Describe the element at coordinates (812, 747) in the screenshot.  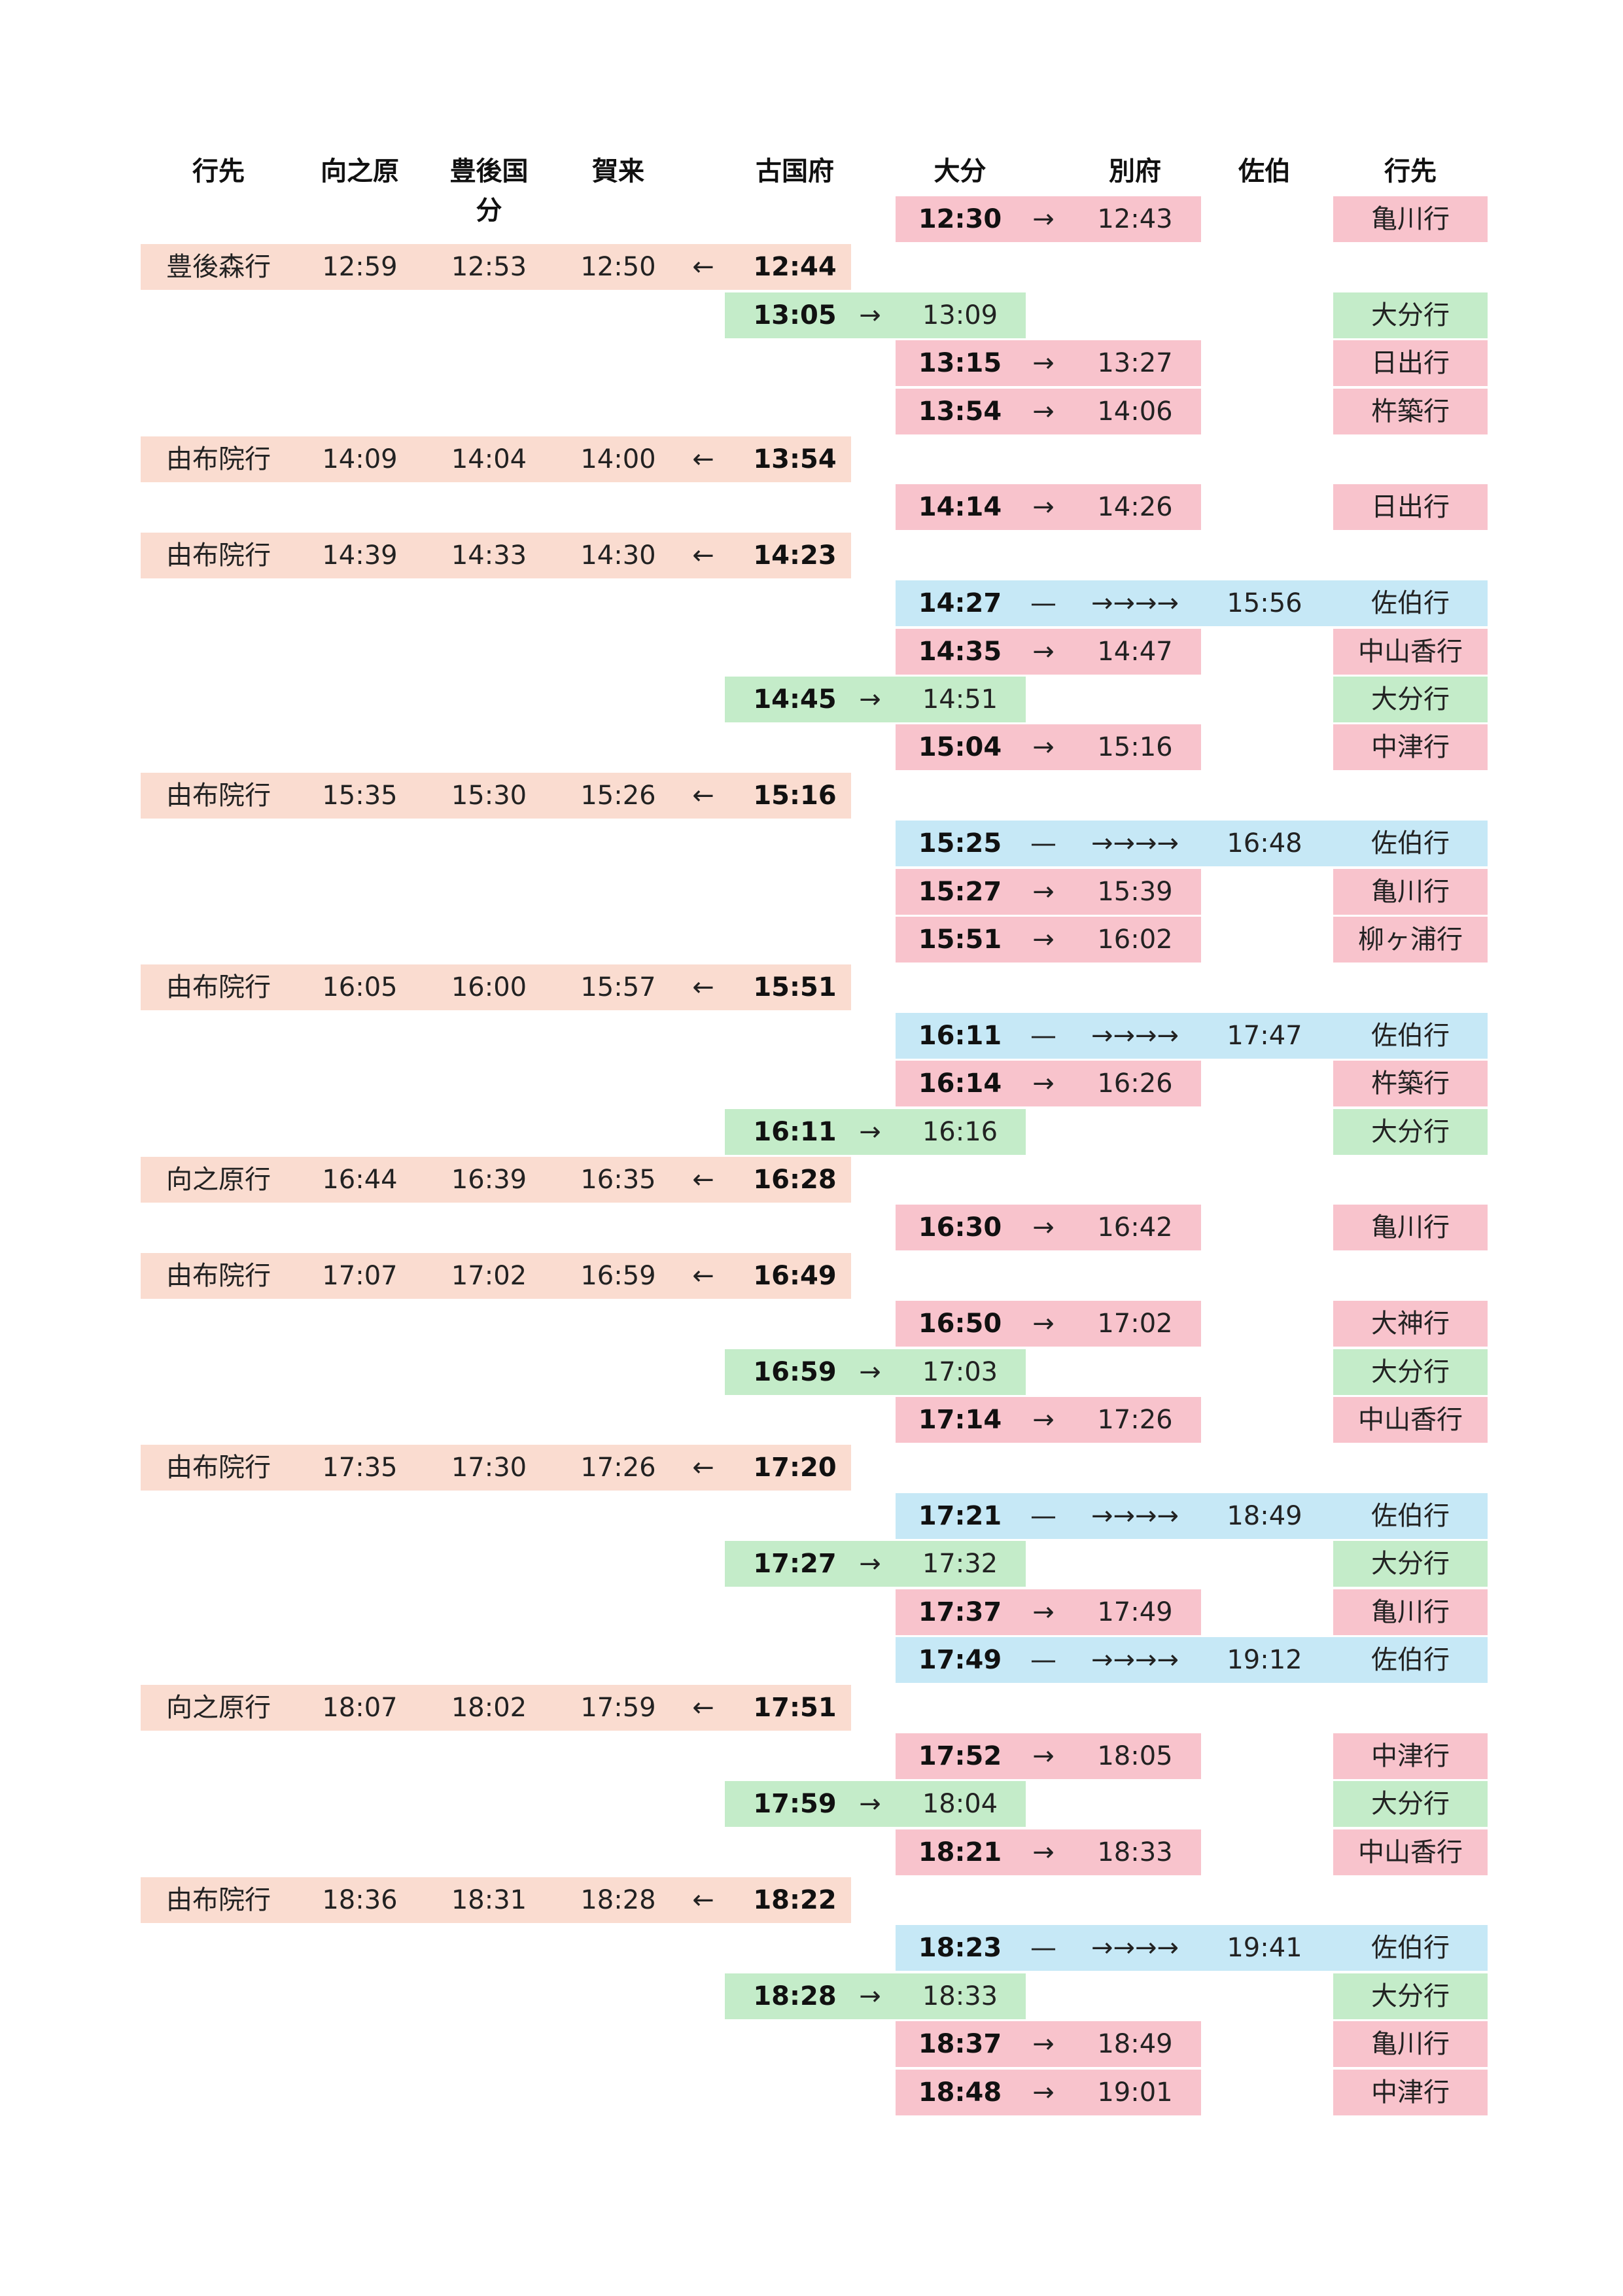
I see `table-row: 15:04 → 15:16 中津行` at that location.